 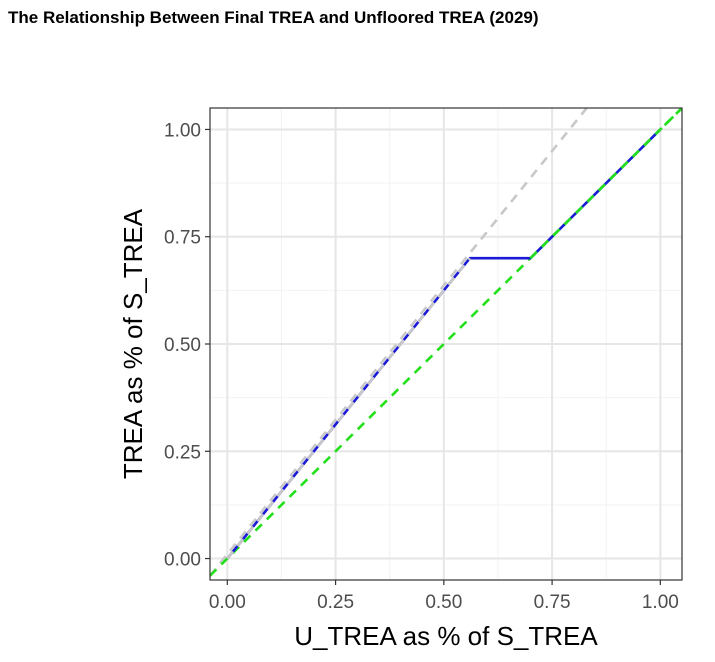 I want to click on y-tick-label: 0.25, so click(x=182, y=452).